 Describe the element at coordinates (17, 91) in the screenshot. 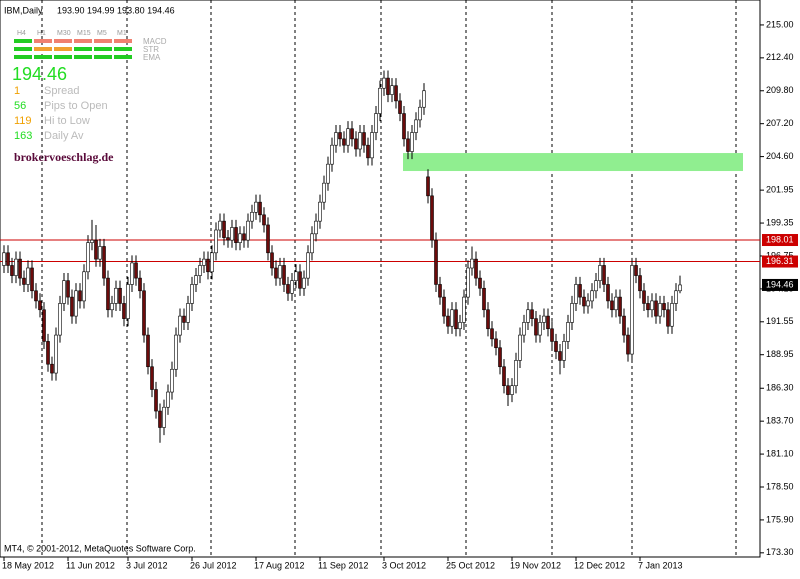

I see `stat-value: 1` at that location.